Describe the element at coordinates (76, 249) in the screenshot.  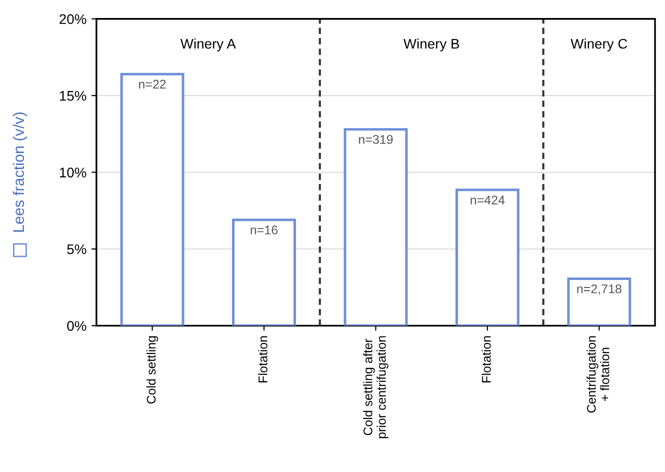
I see `y-tick-label: 5%` at that location.